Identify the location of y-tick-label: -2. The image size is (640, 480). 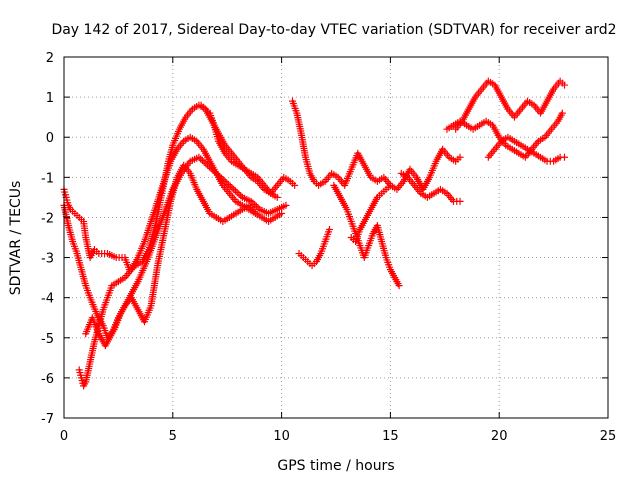
(47, 218).